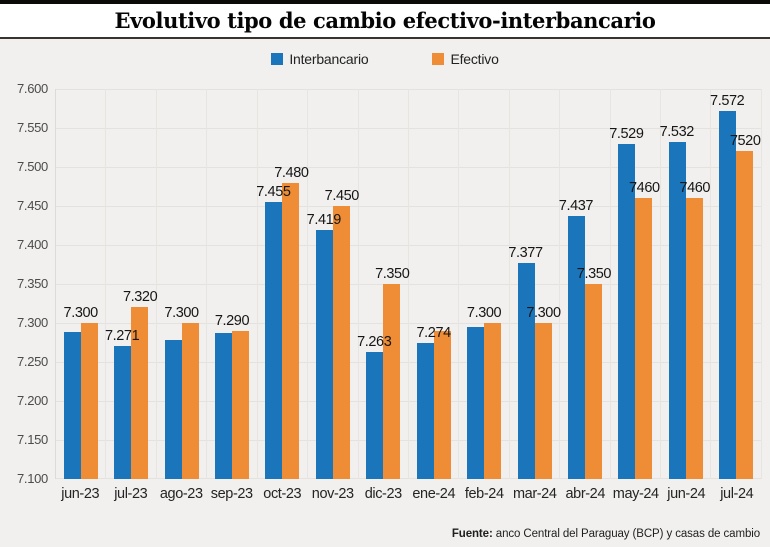  Describe the element at coordinates (374, 341) in the screenshot. I see `bar-value-label: 7.263` at that location.